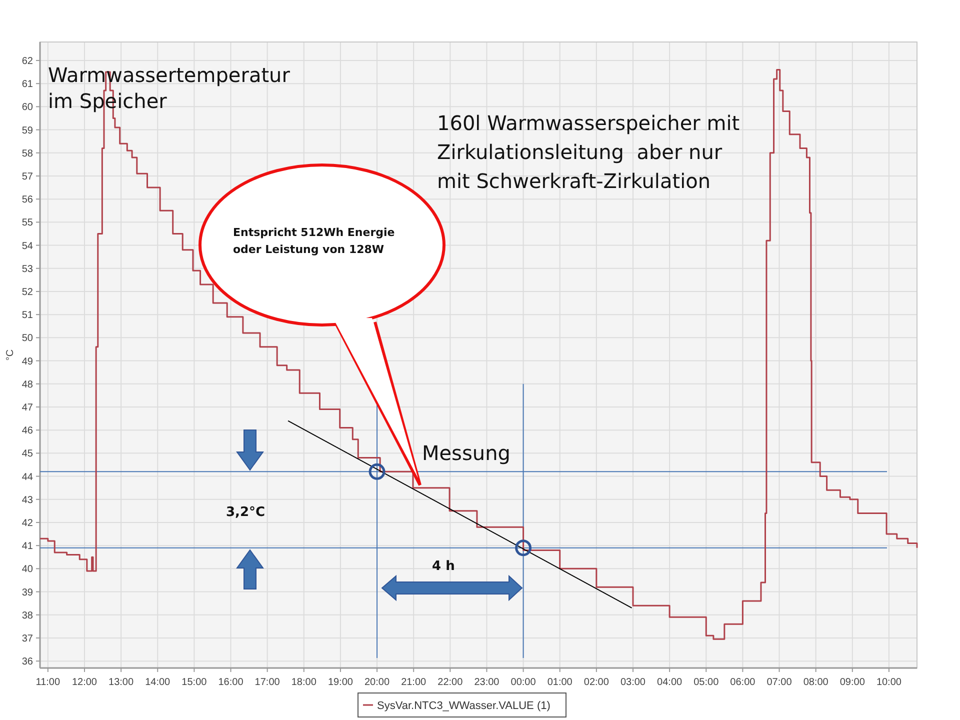 The height and width of the screenshot is (720, 960). What do you see at coordinates (28, 592) in the screenshot?
I see `y-tick-label: 39` at bounding box center [28, 592].